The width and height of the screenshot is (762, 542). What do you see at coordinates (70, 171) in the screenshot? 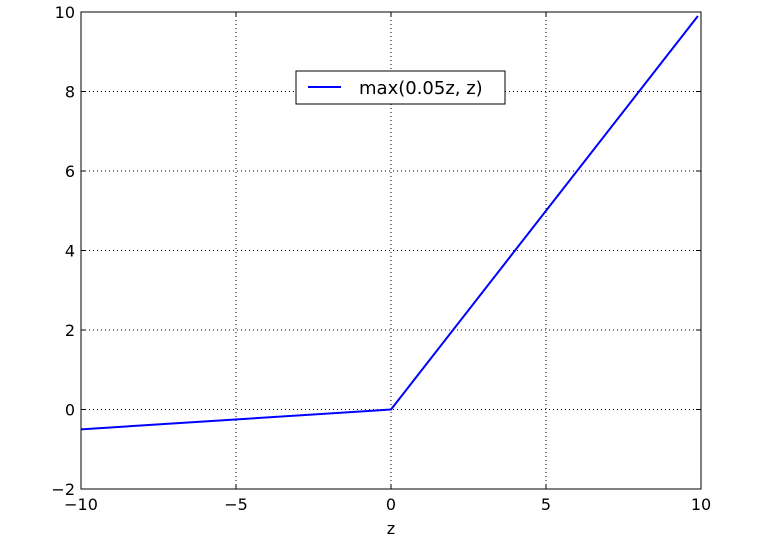
I see `y-tick-label: 6` at bounding box center [70, 171].